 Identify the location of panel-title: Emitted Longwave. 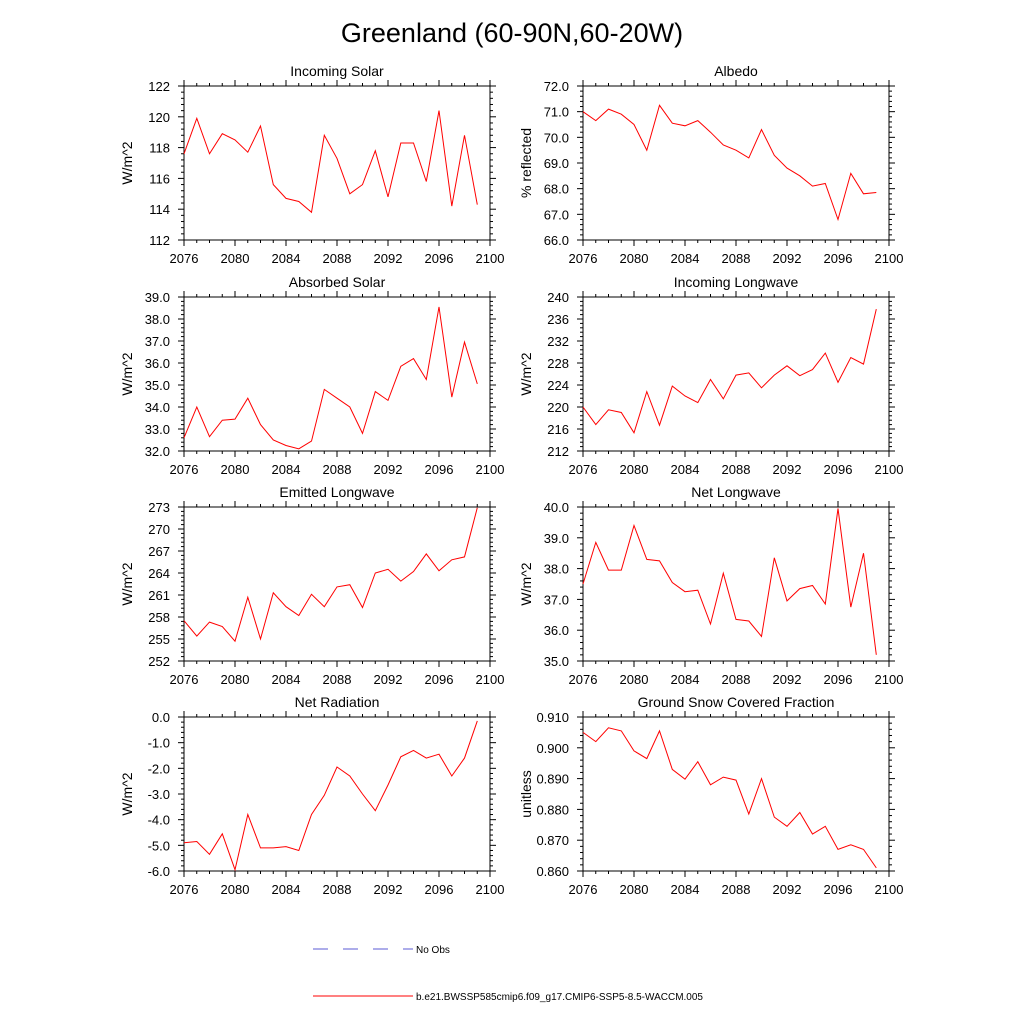
(336, 492).